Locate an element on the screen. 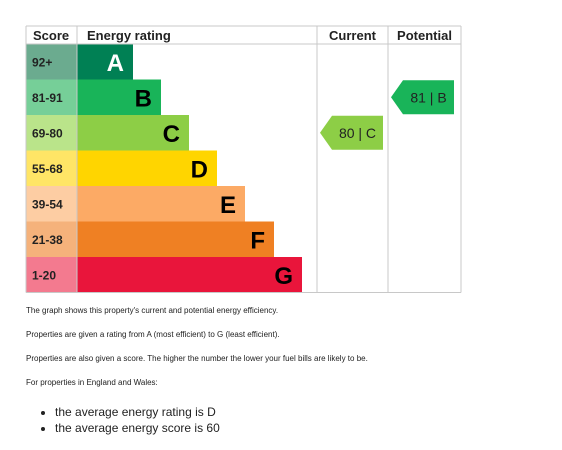 This screenshot has width=562, height=450. rating-letter-a: A is located at coordinates (115, 63).